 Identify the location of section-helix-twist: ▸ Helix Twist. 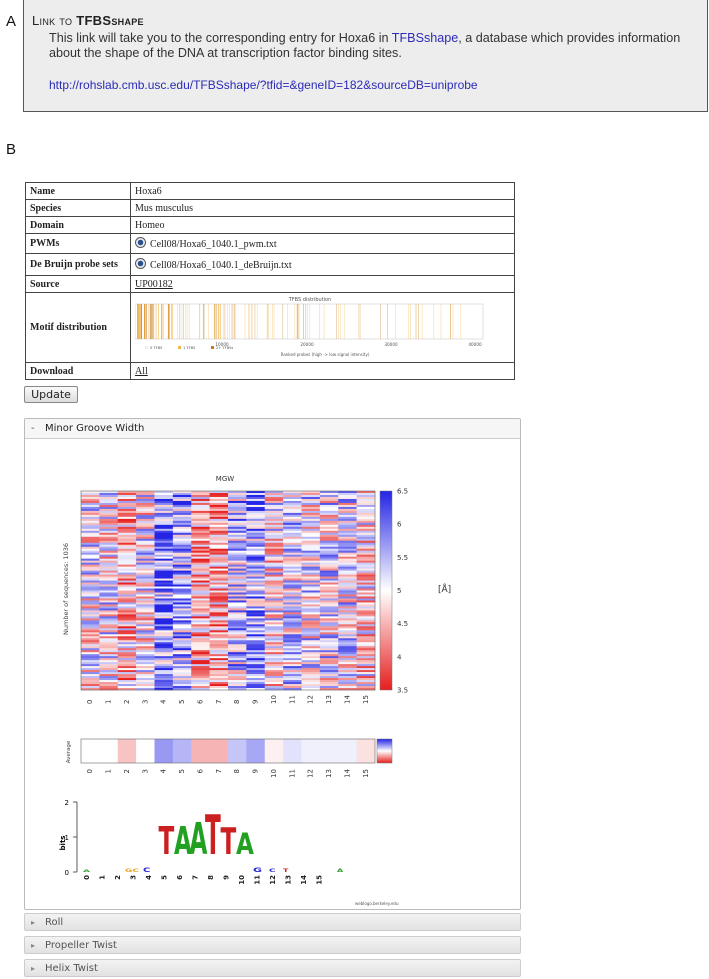
(272, 968).